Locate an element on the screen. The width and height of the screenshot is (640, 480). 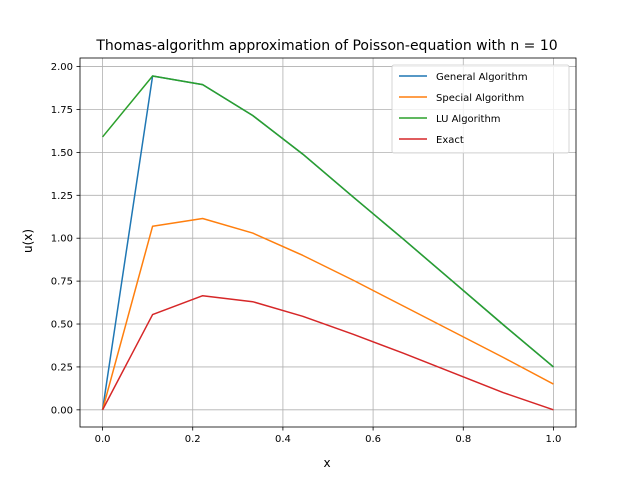
legend-label: LU Algorithm is located at coordinates (468, 119).